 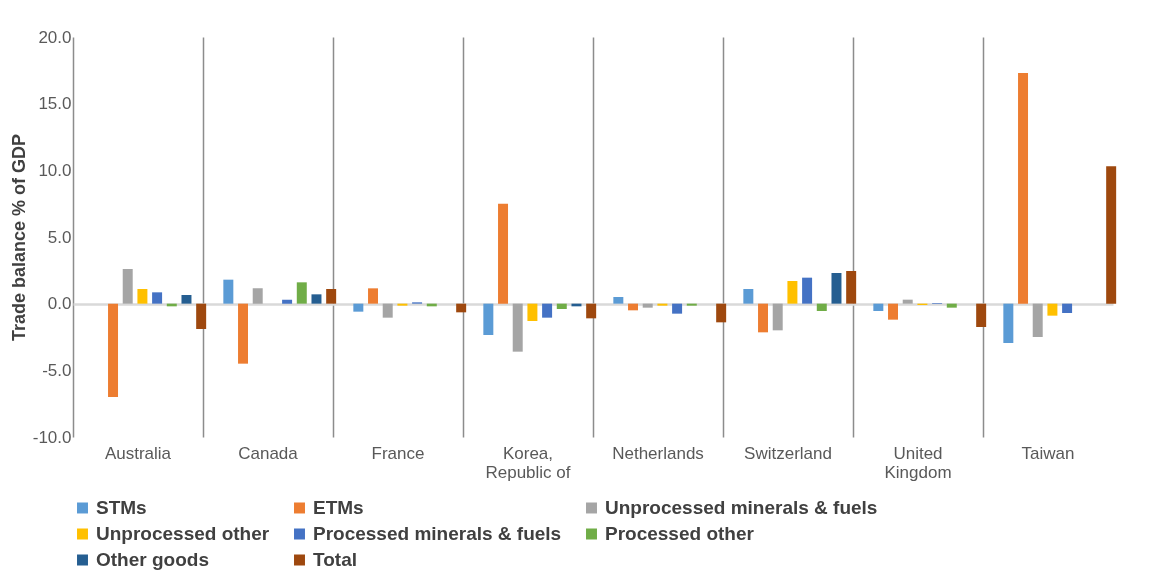 I want to click on y-tick-label: -5.0, so click(x=57, y=370).